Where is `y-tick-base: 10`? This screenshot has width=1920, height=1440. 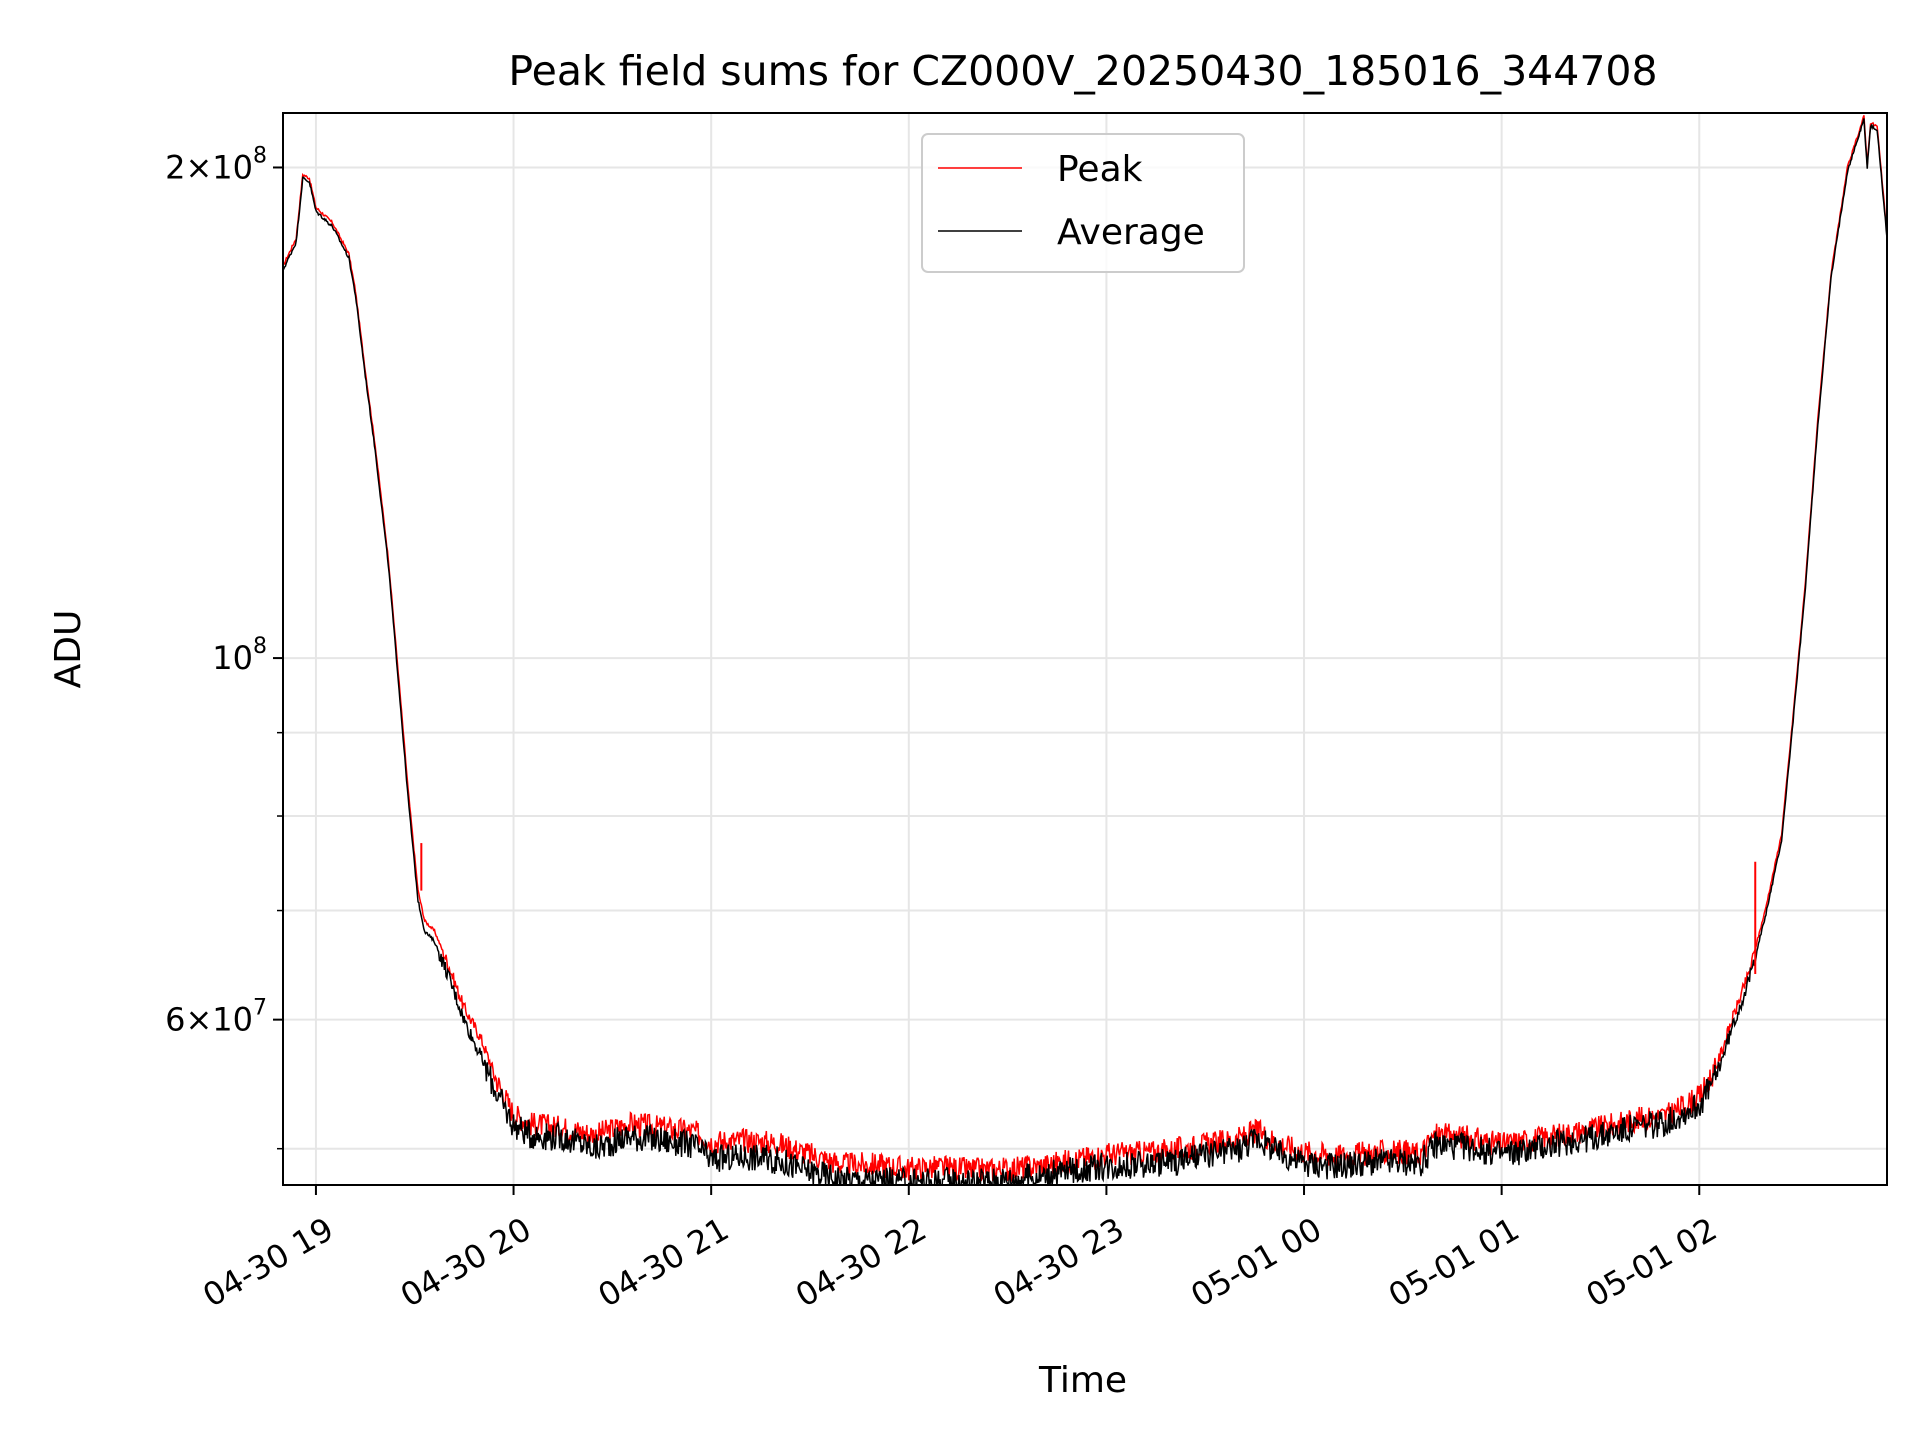
y-tick-base: 10 is located at coordinates (232, 658).